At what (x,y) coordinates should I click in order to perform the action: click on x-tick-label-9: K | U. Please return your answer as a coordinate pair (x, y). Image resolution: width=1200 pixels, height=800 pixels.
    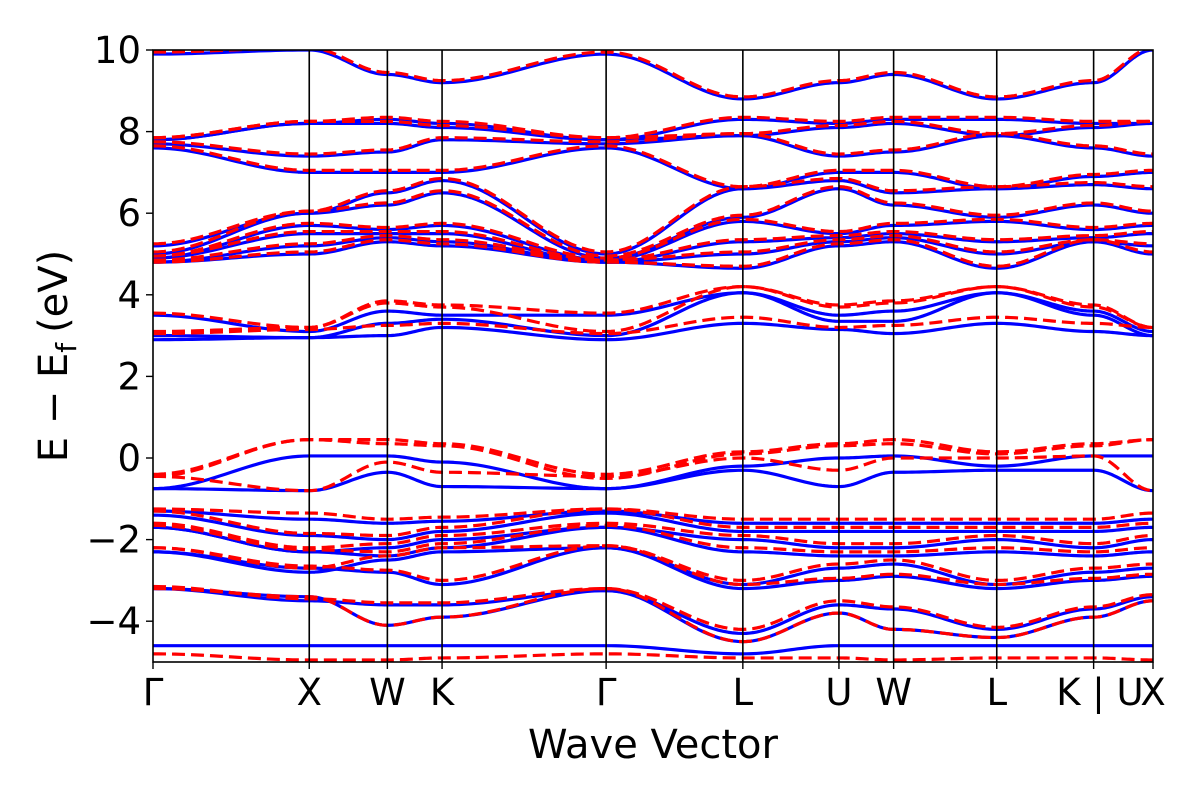
    Looking at the image, I should click on (1099, 692).